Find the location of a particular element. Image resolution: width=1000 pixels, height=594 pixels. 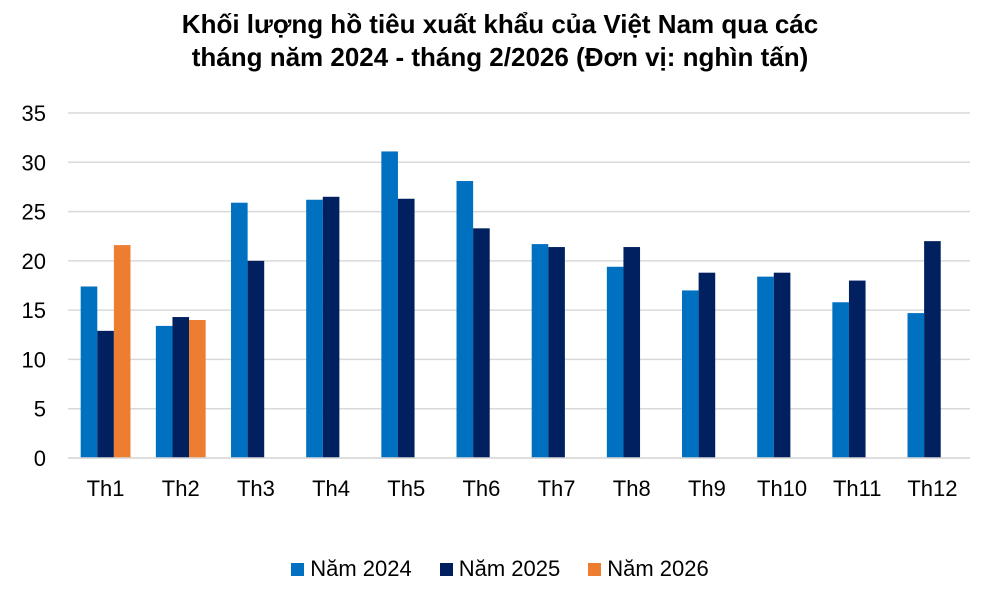

legend-label: Năm 2024 is located at coordinates (361, 568).